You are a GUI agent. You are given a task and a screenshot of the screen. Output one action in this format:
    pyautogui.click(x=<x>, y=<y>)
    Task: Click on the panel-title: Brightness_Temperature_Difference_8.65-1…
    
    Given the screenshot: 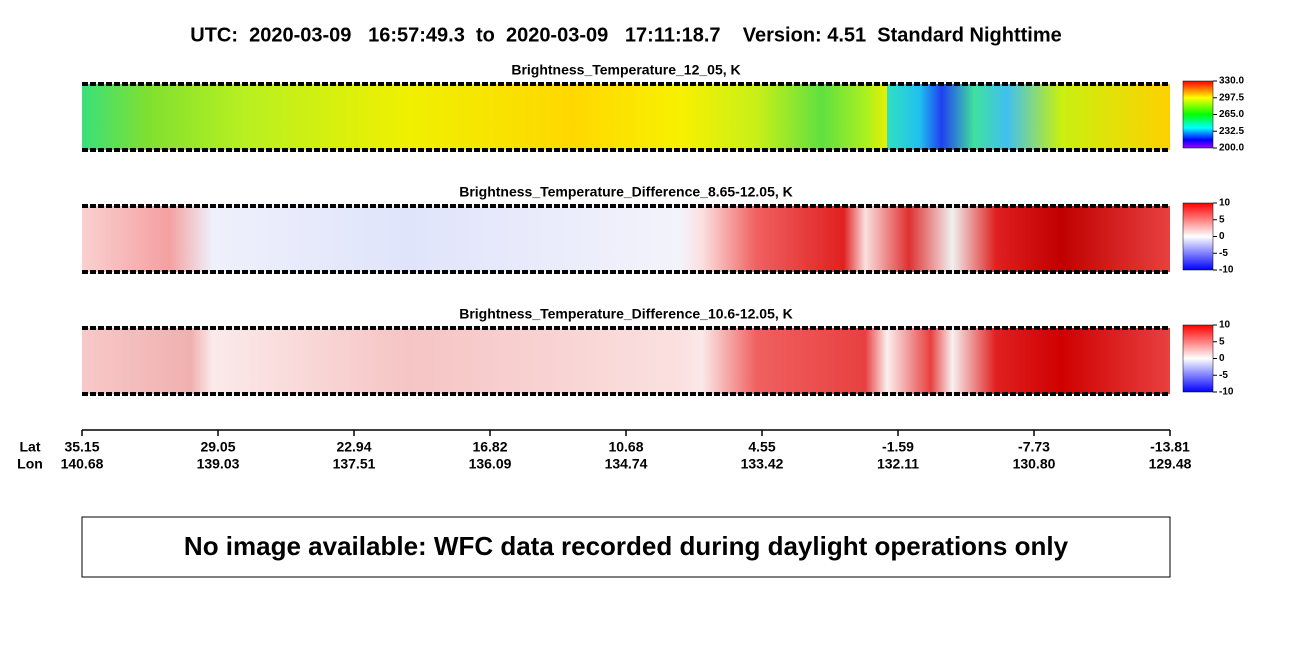 What is the action you would take?
    pyautogui.click(x=626, y=192)
    